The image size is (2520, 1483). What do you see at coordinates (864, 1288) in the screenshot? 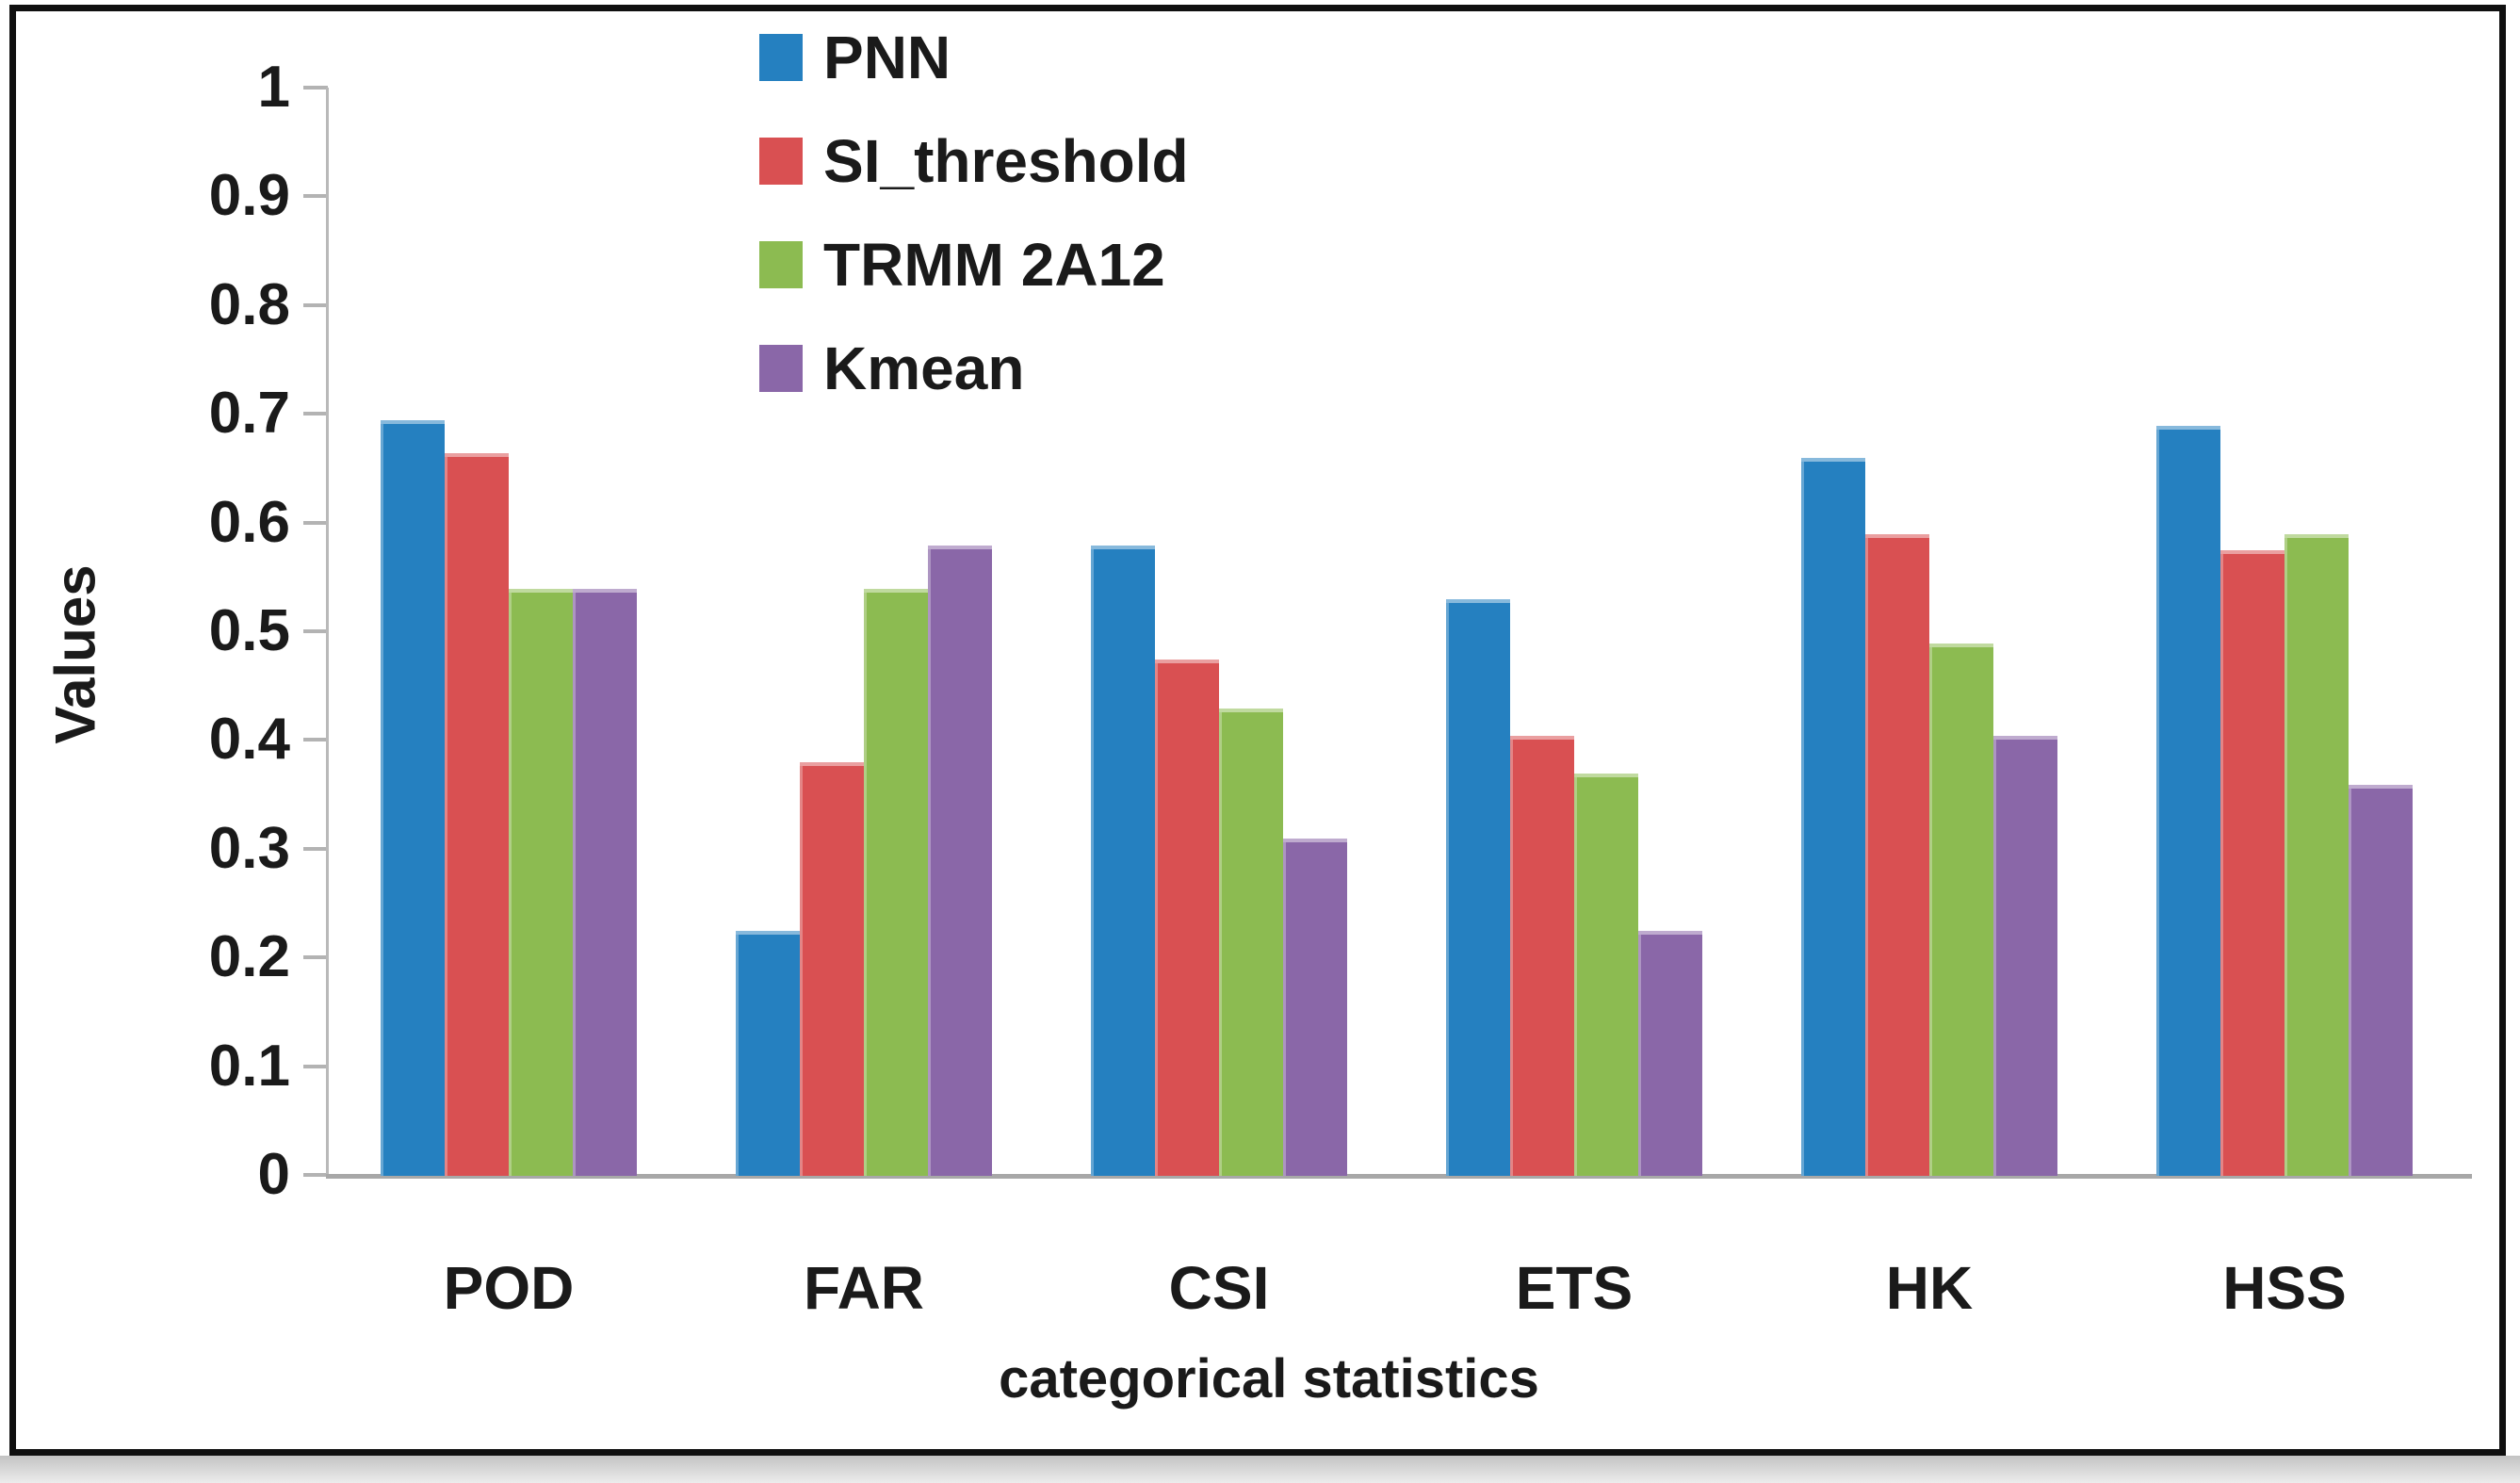
I see `x-category-label-far: FAR` at bounding box center [864, 1288].